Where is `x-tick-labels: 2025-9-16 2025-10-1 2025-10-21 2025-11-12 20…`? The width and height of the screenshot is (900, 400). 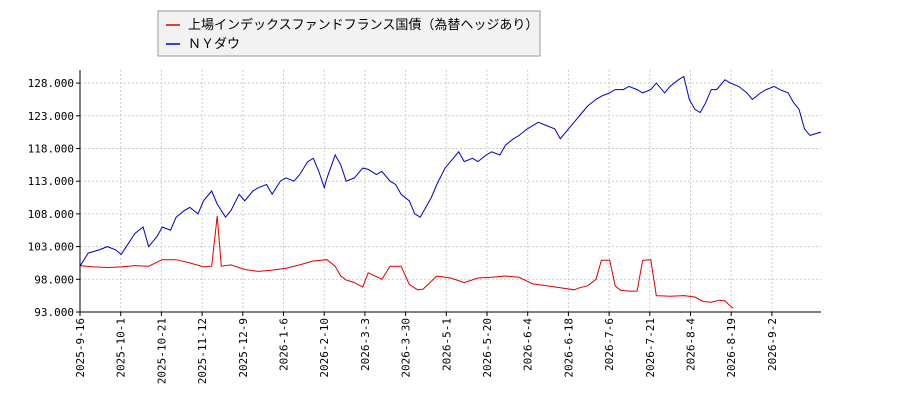
x-tick-labels: 2025-9-16 2025-10-1 2025-10-21 2025-11-12 20… is located at coordinates (426, 351).